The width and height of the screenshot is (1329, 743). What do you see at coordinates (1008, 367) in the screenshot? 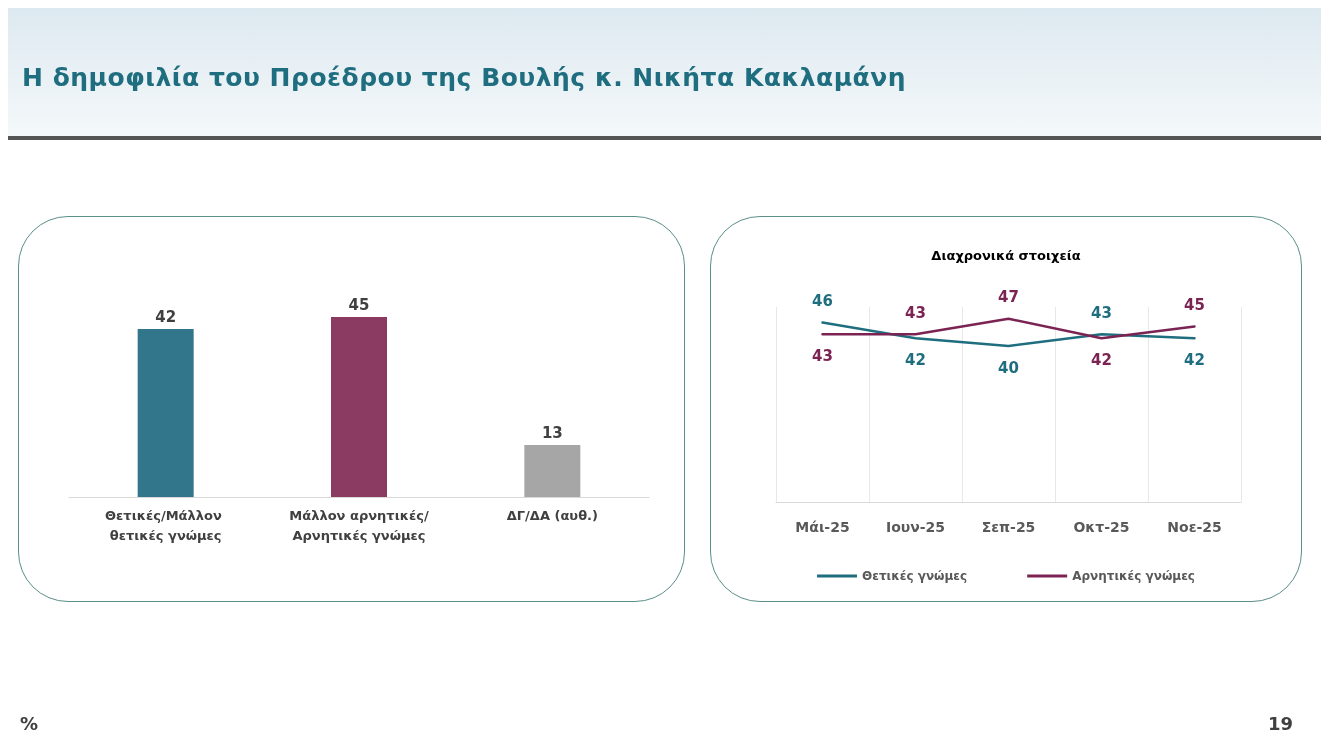
I see `data-label: 40` at bounding box center [1008, 367].